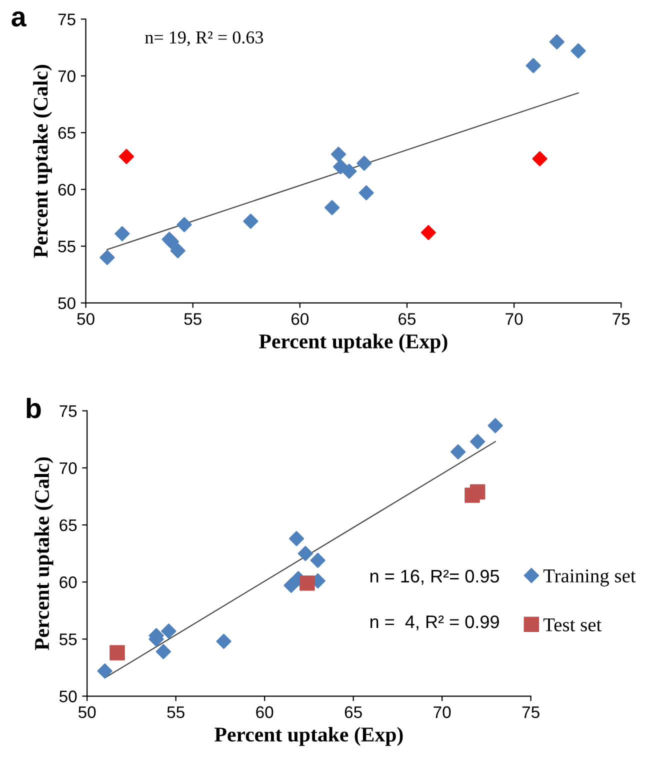 The width and height of the screenshot is (645, 765). I want to click on legend-label: Test set, so click(572, 625).